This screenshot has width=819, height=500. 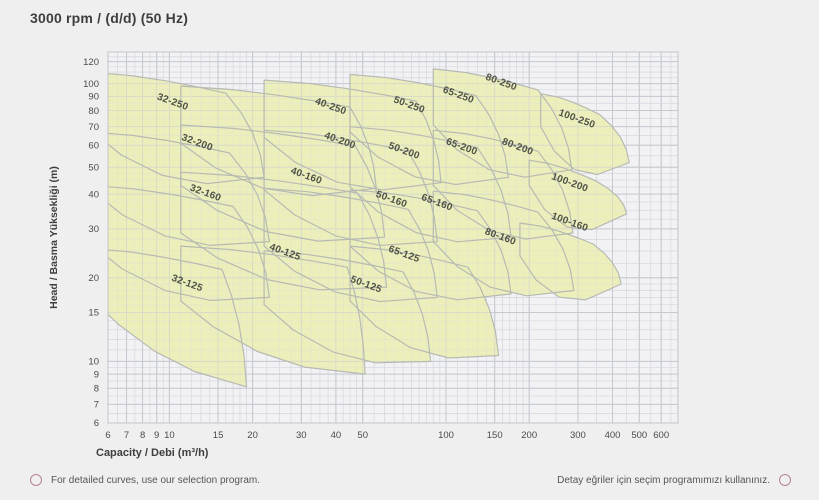 What do you see at coordinates (96, 374) in the screenshot?
I see `y-tick-9: 9` at bounding box center [96, 374].